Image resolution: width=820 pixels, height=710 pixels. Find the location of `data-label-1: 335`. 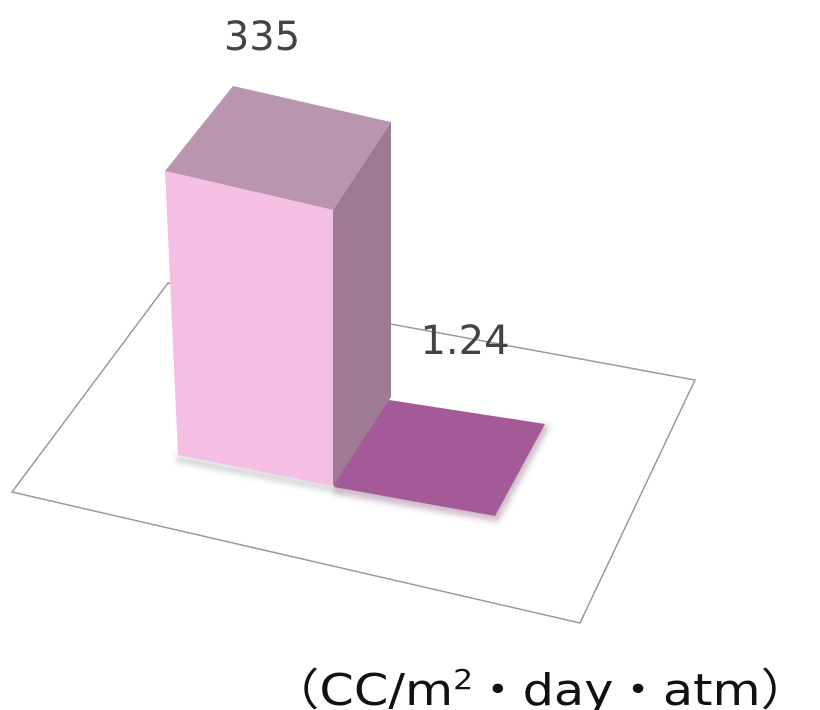

data-label-1: 335 is located at coordinates (262, 37).